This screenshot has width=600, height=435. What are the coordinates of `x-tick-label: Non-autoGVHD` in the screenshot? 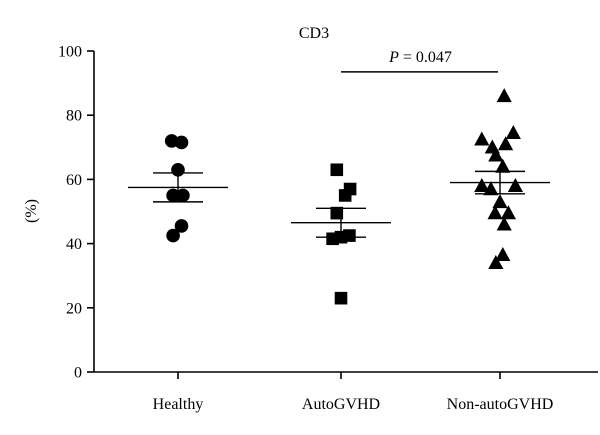 It's located at (500, 404).